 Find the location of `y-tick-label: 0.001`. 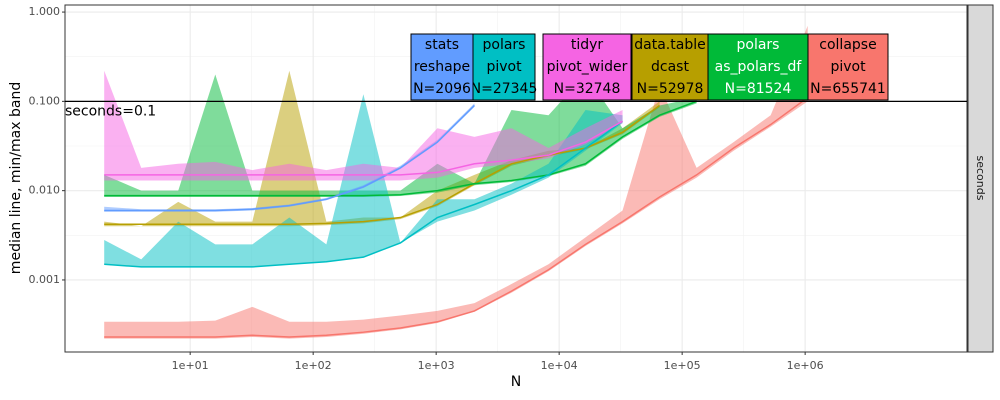

y-tick-label: 0.001 is located at coordinates (45, 279).